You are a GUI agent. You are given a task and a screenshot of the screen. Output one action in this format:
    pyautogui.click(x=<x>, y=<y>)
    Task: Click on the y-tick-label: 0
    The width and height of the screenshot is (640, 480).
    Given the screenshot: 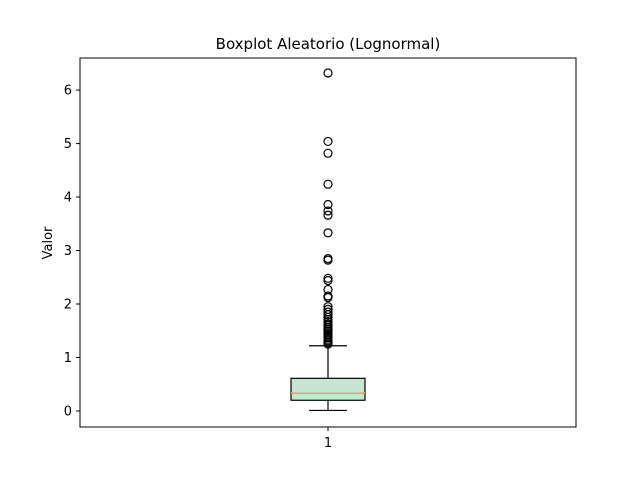 What is the action you would take?
    pyautogui.click(x=68, y=411)
    